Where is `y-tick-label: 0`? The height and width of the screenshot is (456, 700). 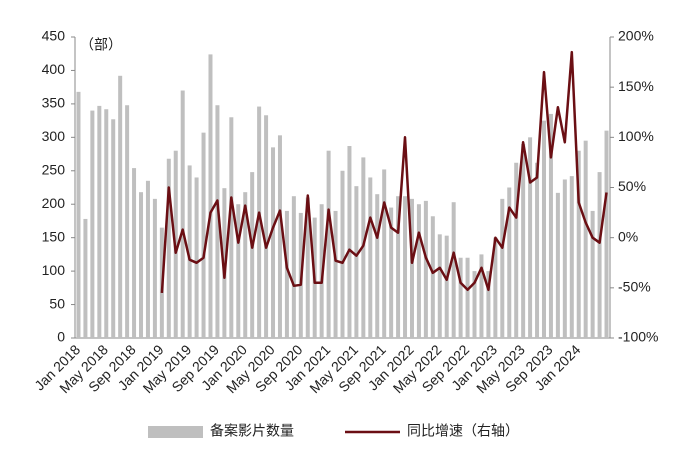 y-tick-label: 0 is located at coordinates (61, 337).